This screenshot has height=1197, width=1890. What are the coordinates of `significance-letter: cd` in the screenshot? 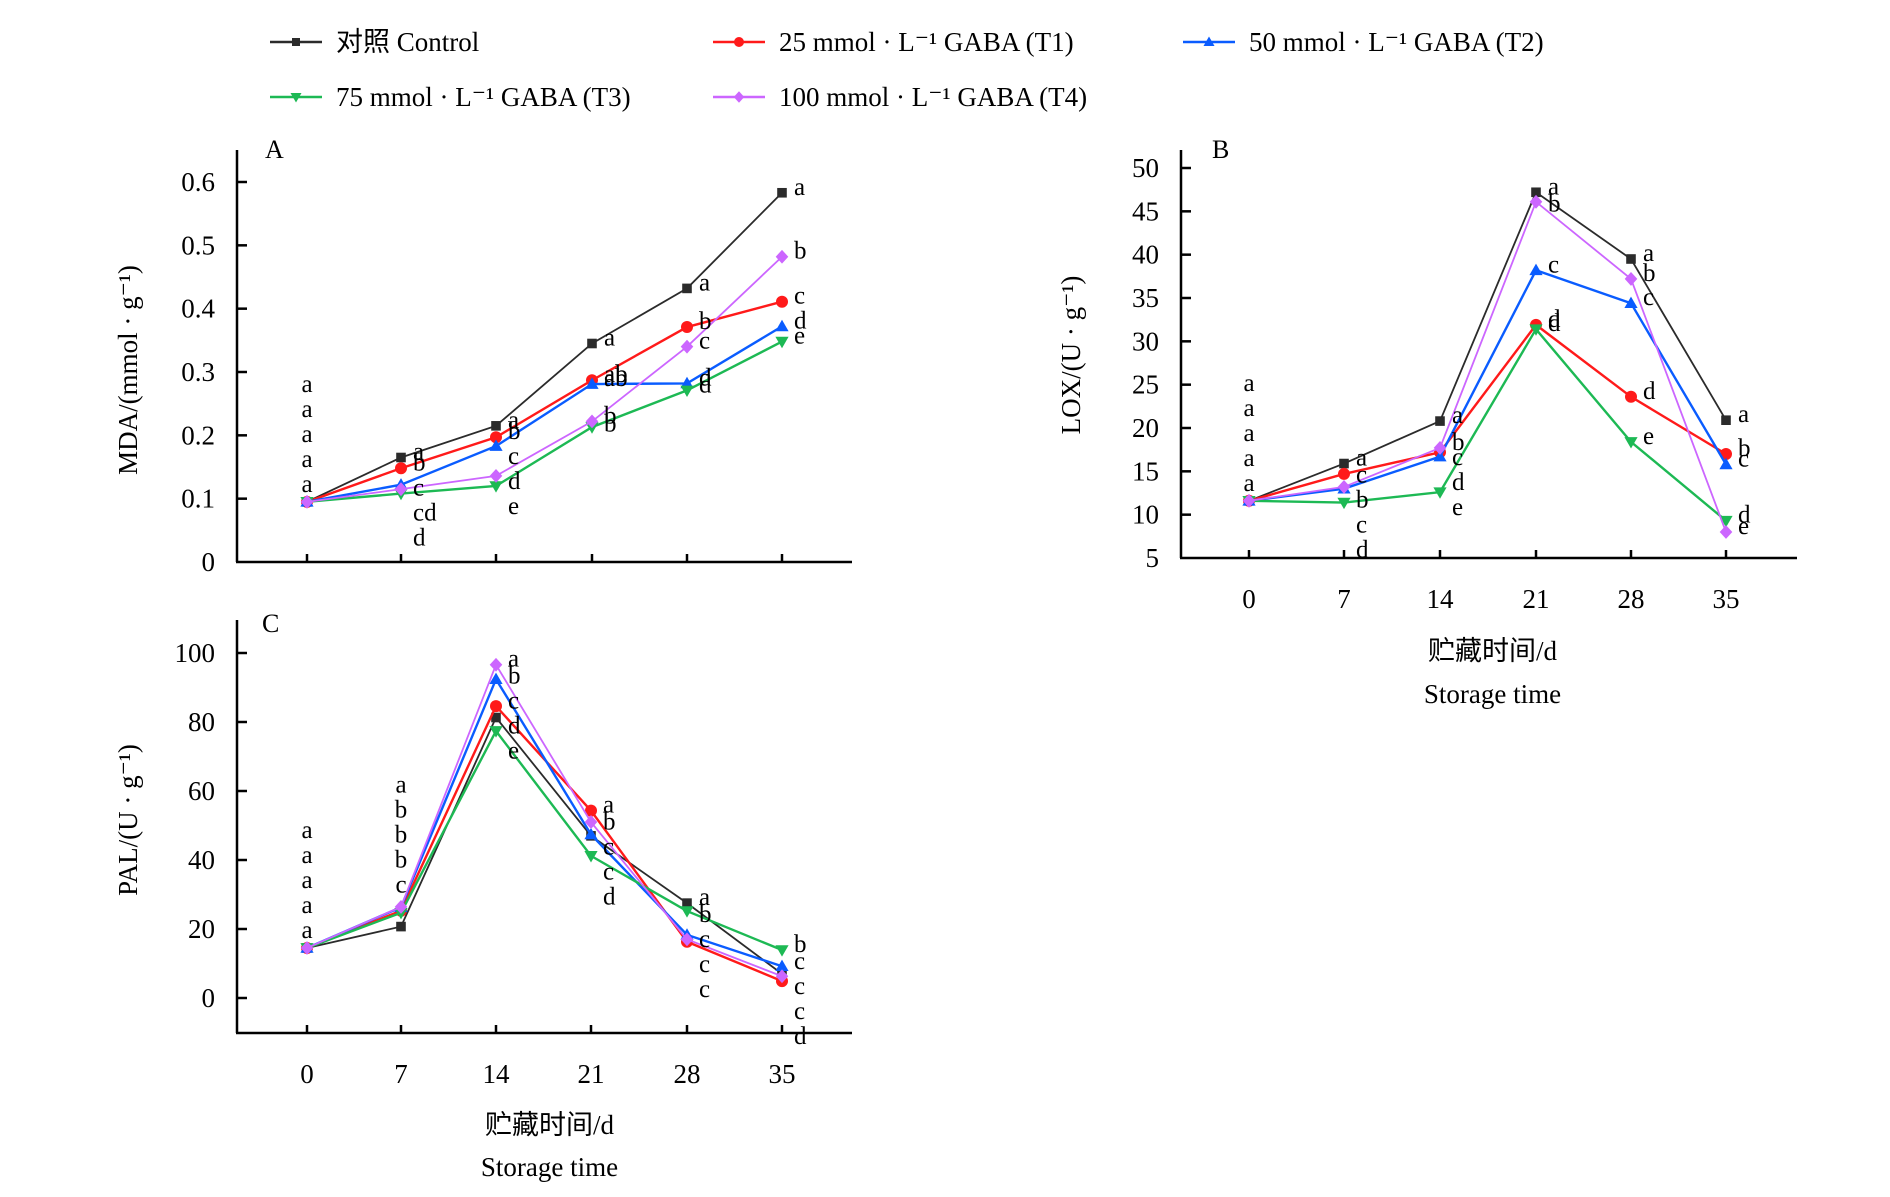 It's located at (425, 513).